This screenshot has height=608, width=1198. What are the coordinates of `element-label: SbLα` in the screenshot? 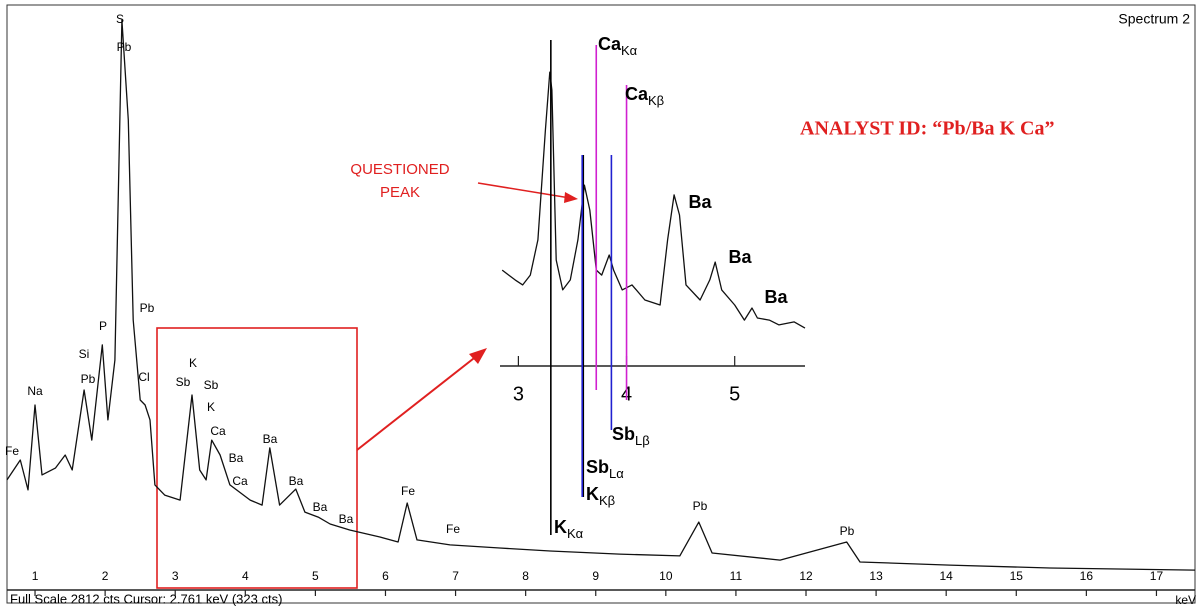 It's located at (605, 469).